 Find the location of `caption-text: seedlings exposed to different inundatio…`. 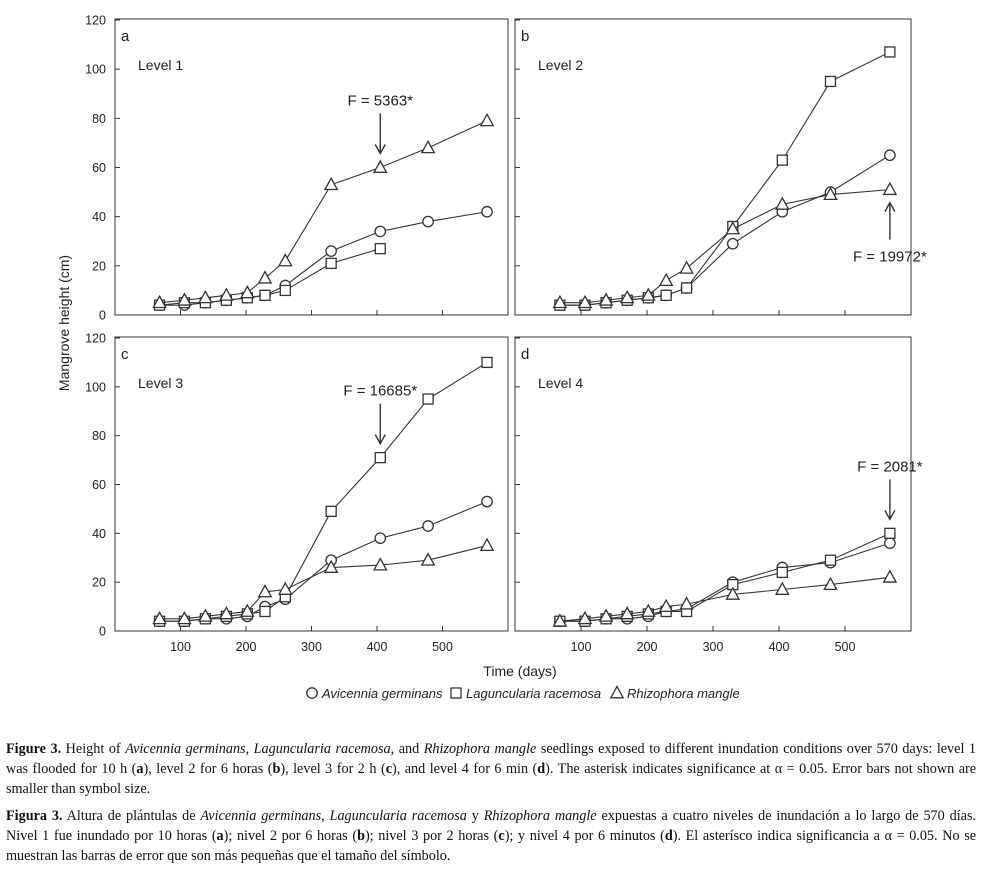

caption-text: seedlings exposed to different inundatio… is located at coordinates (491, 759).